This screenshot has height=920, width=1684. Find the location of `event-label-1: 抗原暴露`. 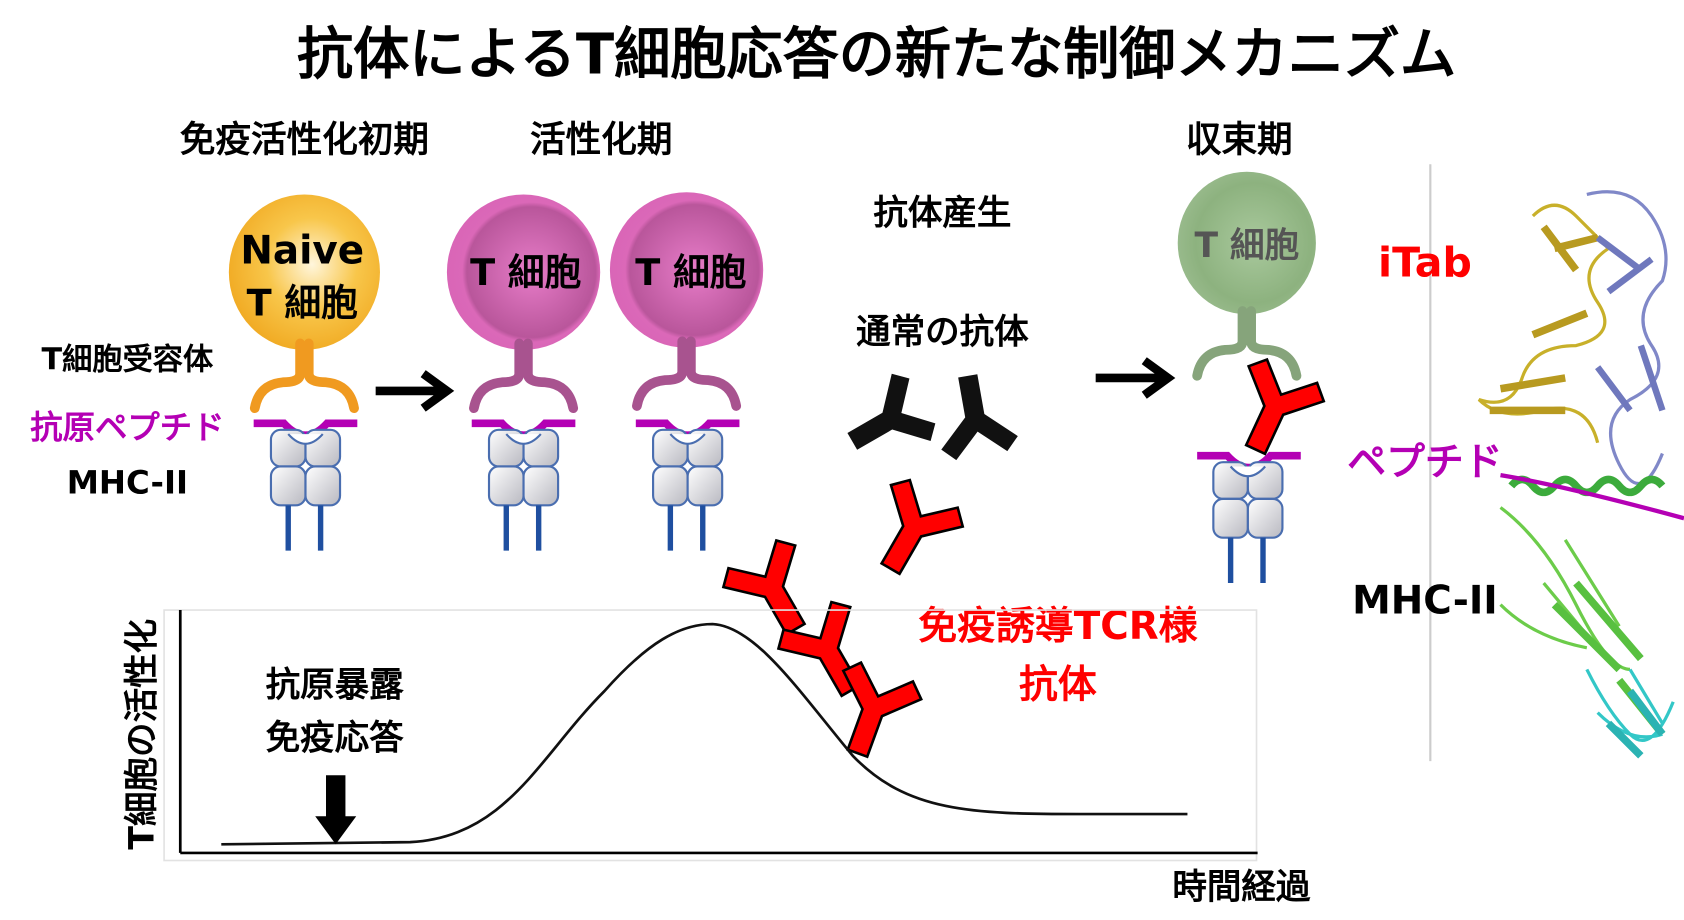

event-label-1: 抗原暴露 is located at coordinates (335, 685).